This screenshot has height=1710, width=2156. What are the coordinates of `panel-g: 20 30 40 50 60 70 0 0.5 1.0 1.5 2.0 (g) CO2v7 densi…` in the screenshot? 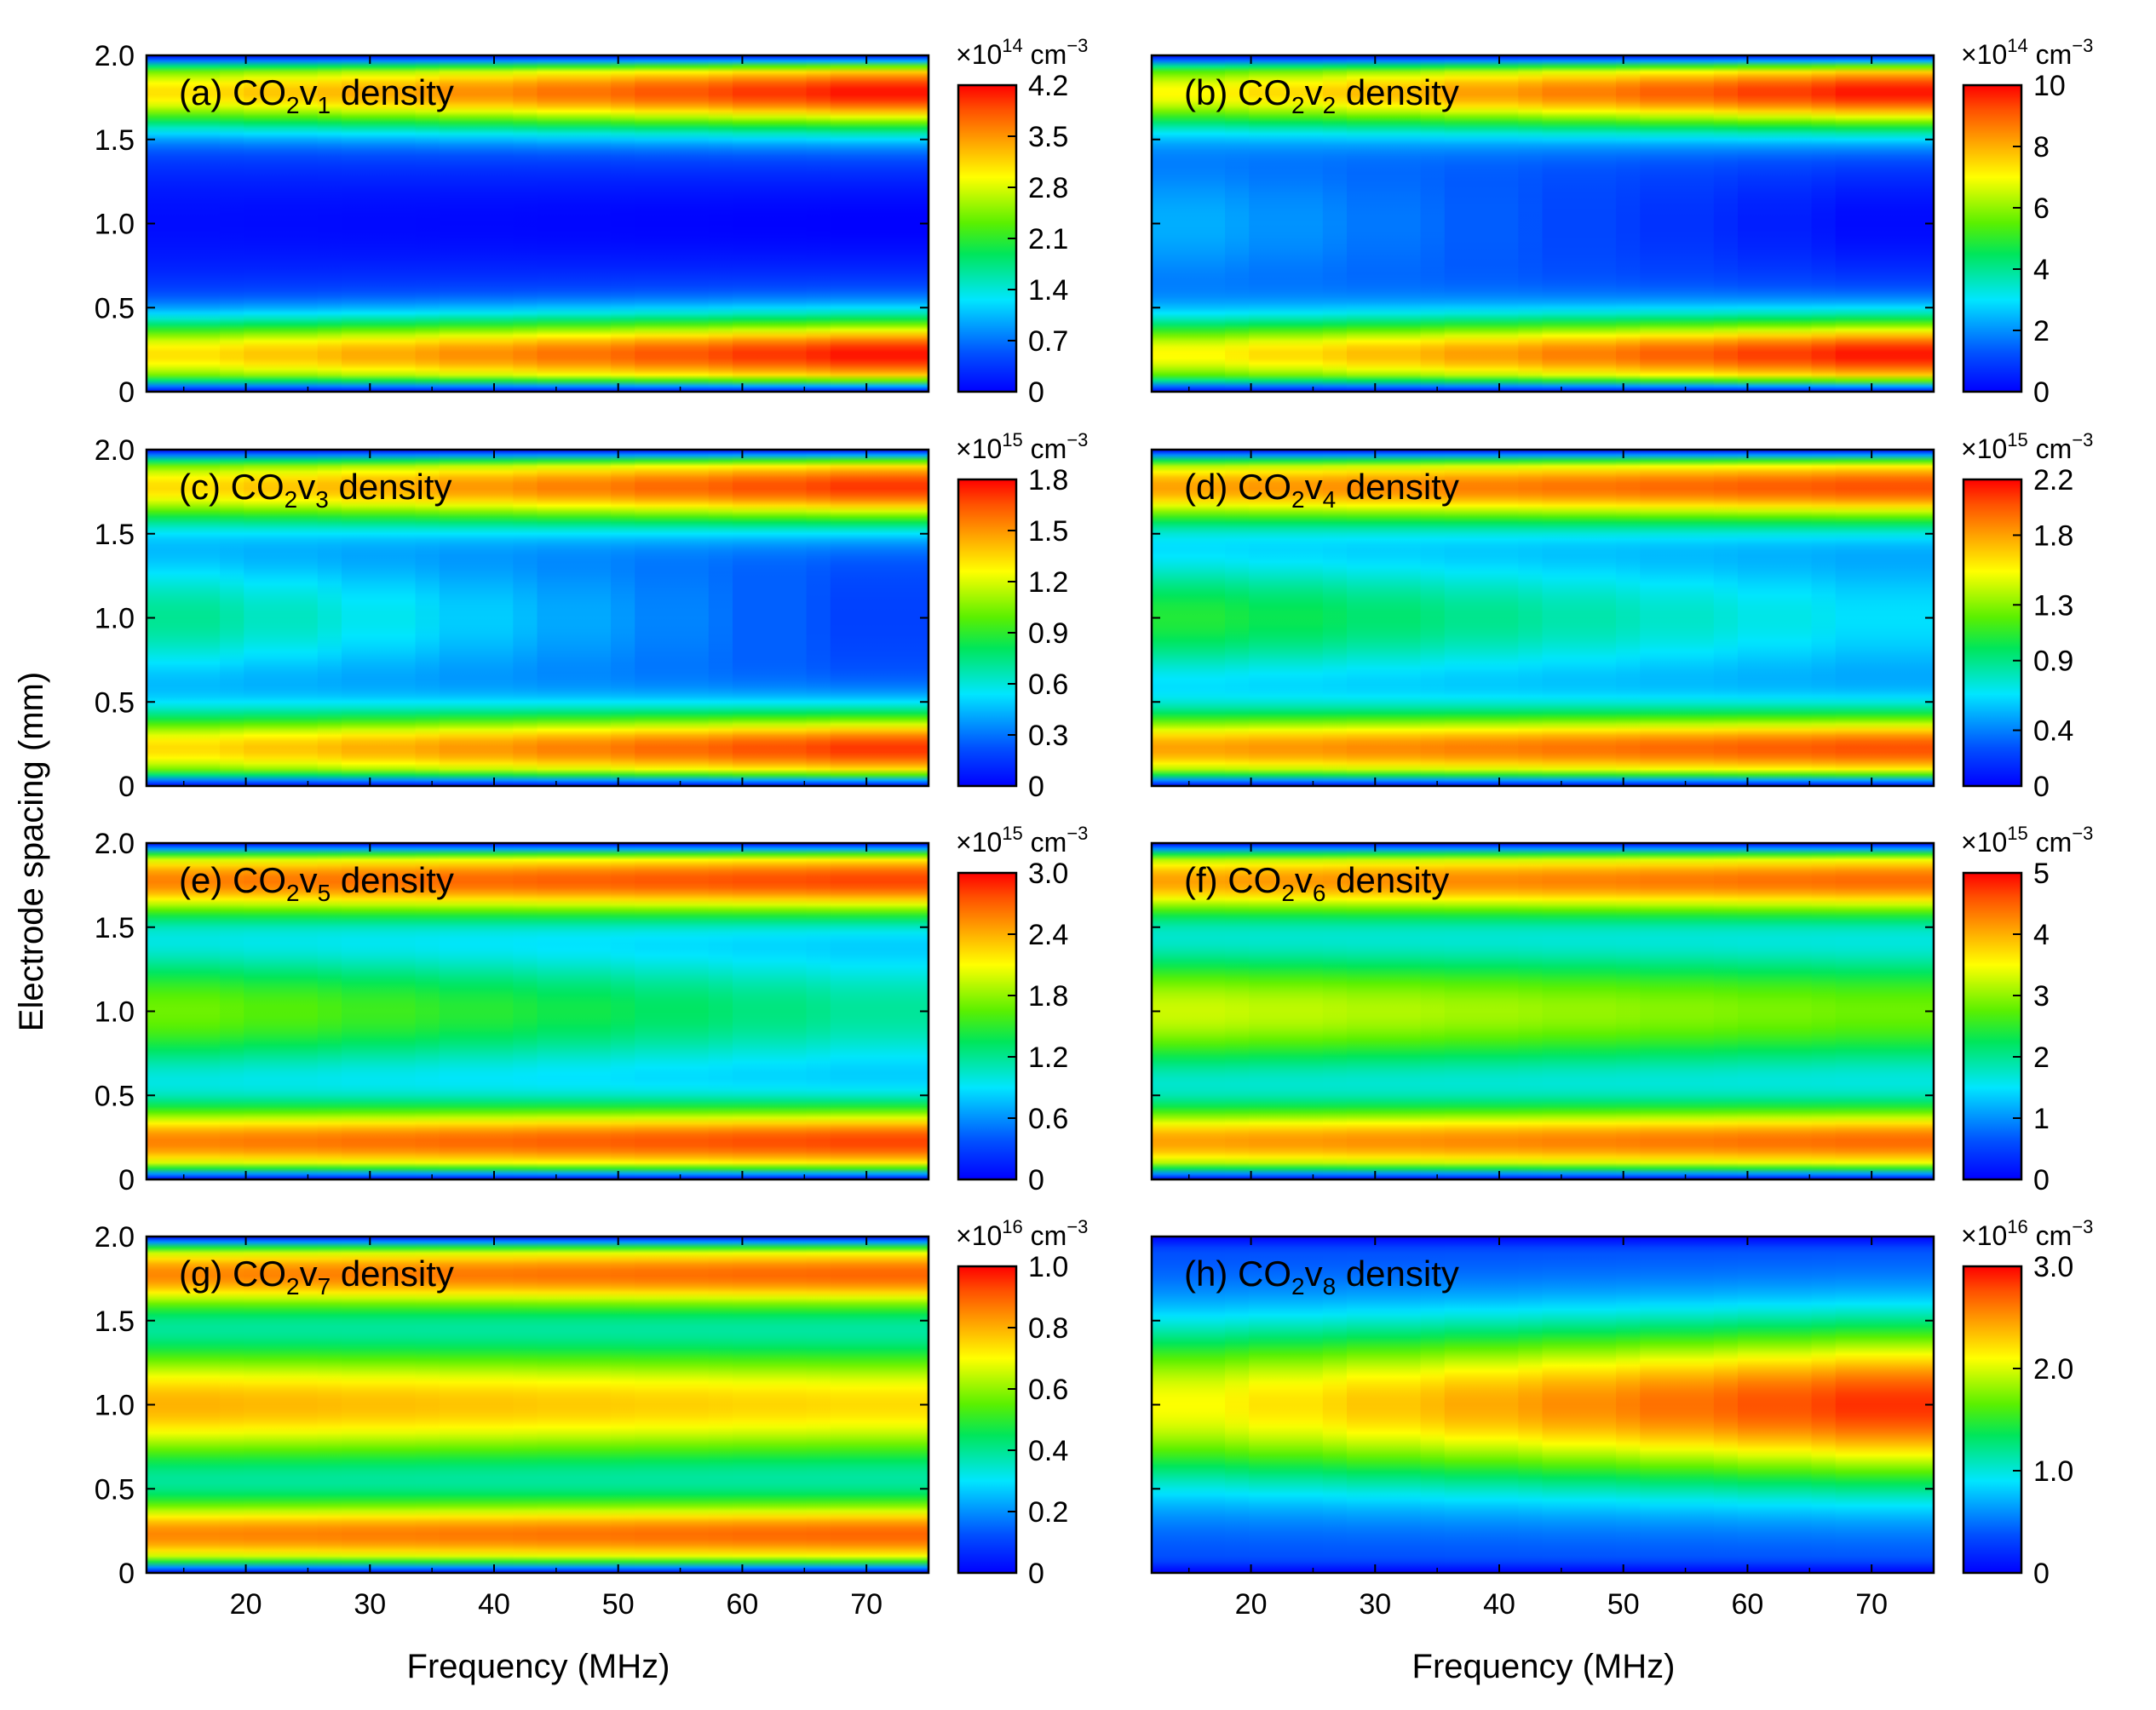 It's located at (592, 1418).